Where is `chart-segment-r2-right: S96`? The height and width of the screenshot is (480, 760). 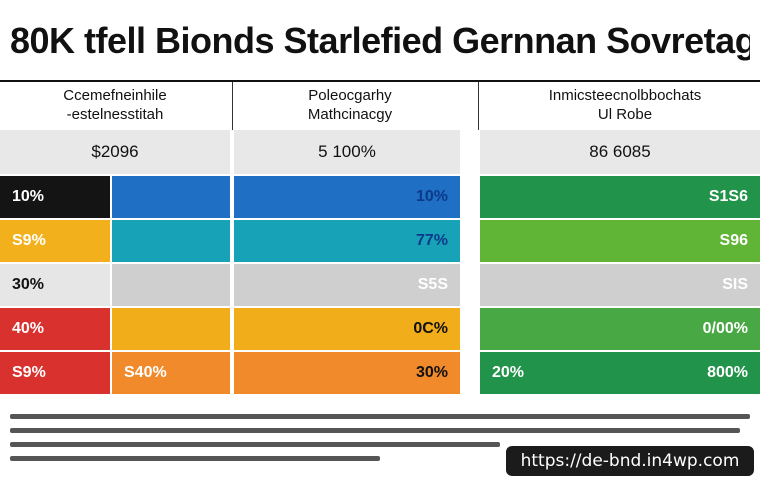 chart-segment-r2-right: S96 is located at coordinates (620, 241).